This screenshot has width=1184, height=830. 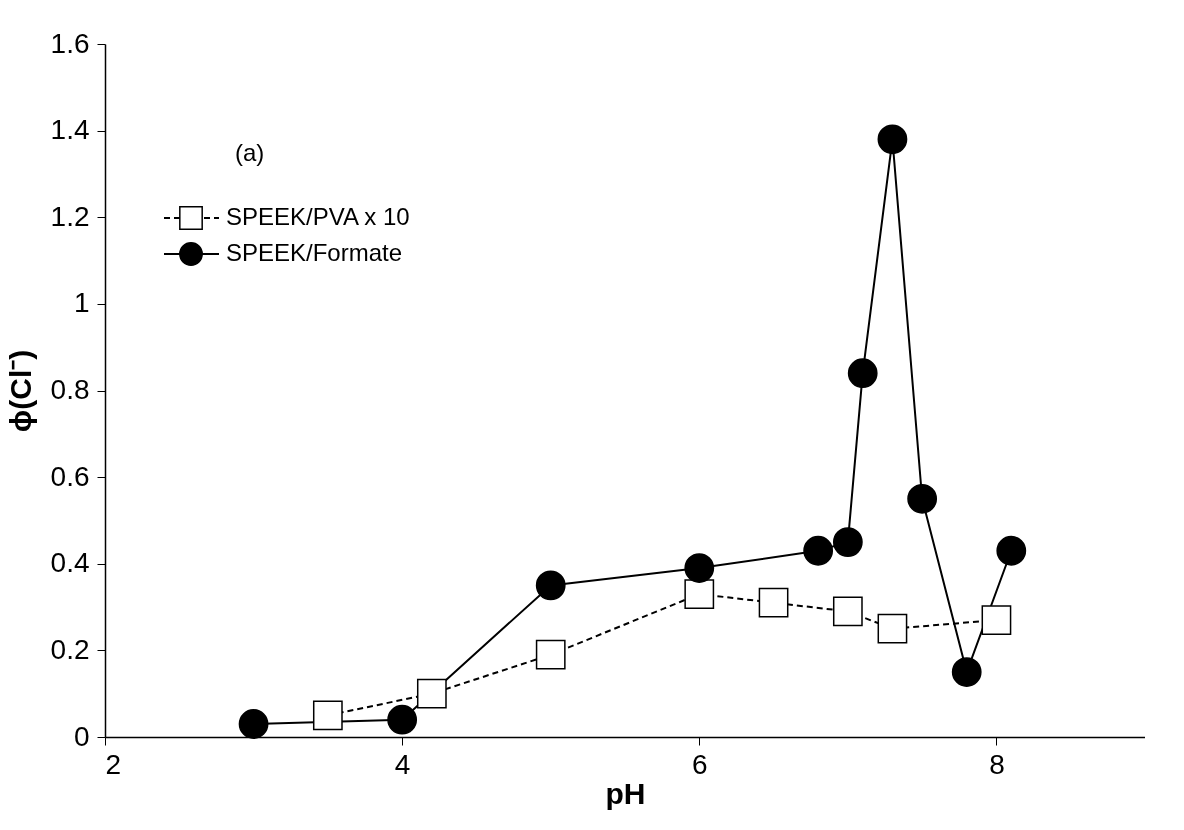 What do you see at coordinates (402, 764) in the screenshot?
I see `x-tick-label: 4` at bounding box center [402, 764].